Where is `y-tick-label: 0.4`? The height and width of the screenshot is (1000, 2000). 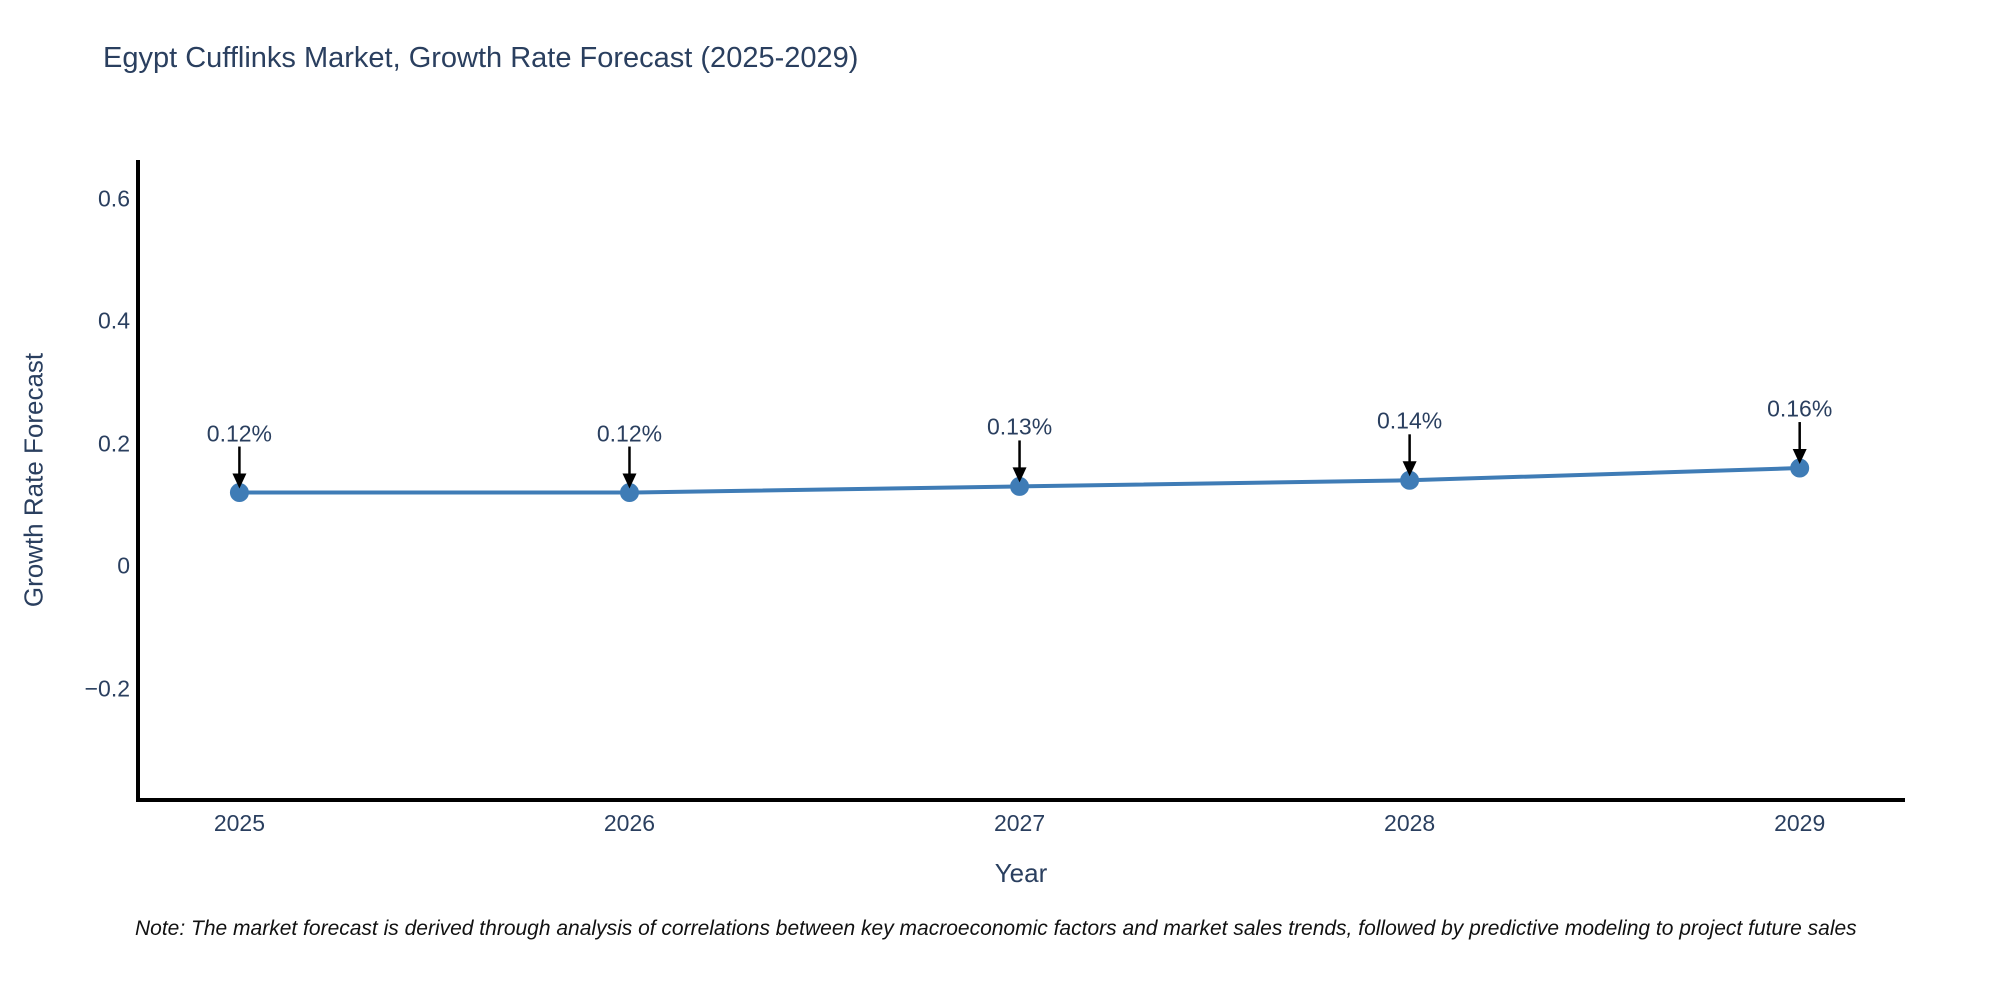 y-tick-label: 0.4 is located at coordinates (114, 320).